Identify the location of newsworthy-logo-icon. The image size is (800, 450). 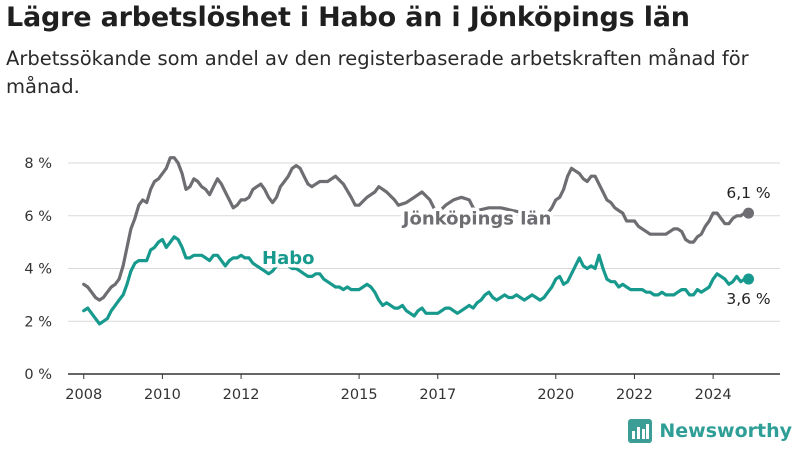
(640, 431).